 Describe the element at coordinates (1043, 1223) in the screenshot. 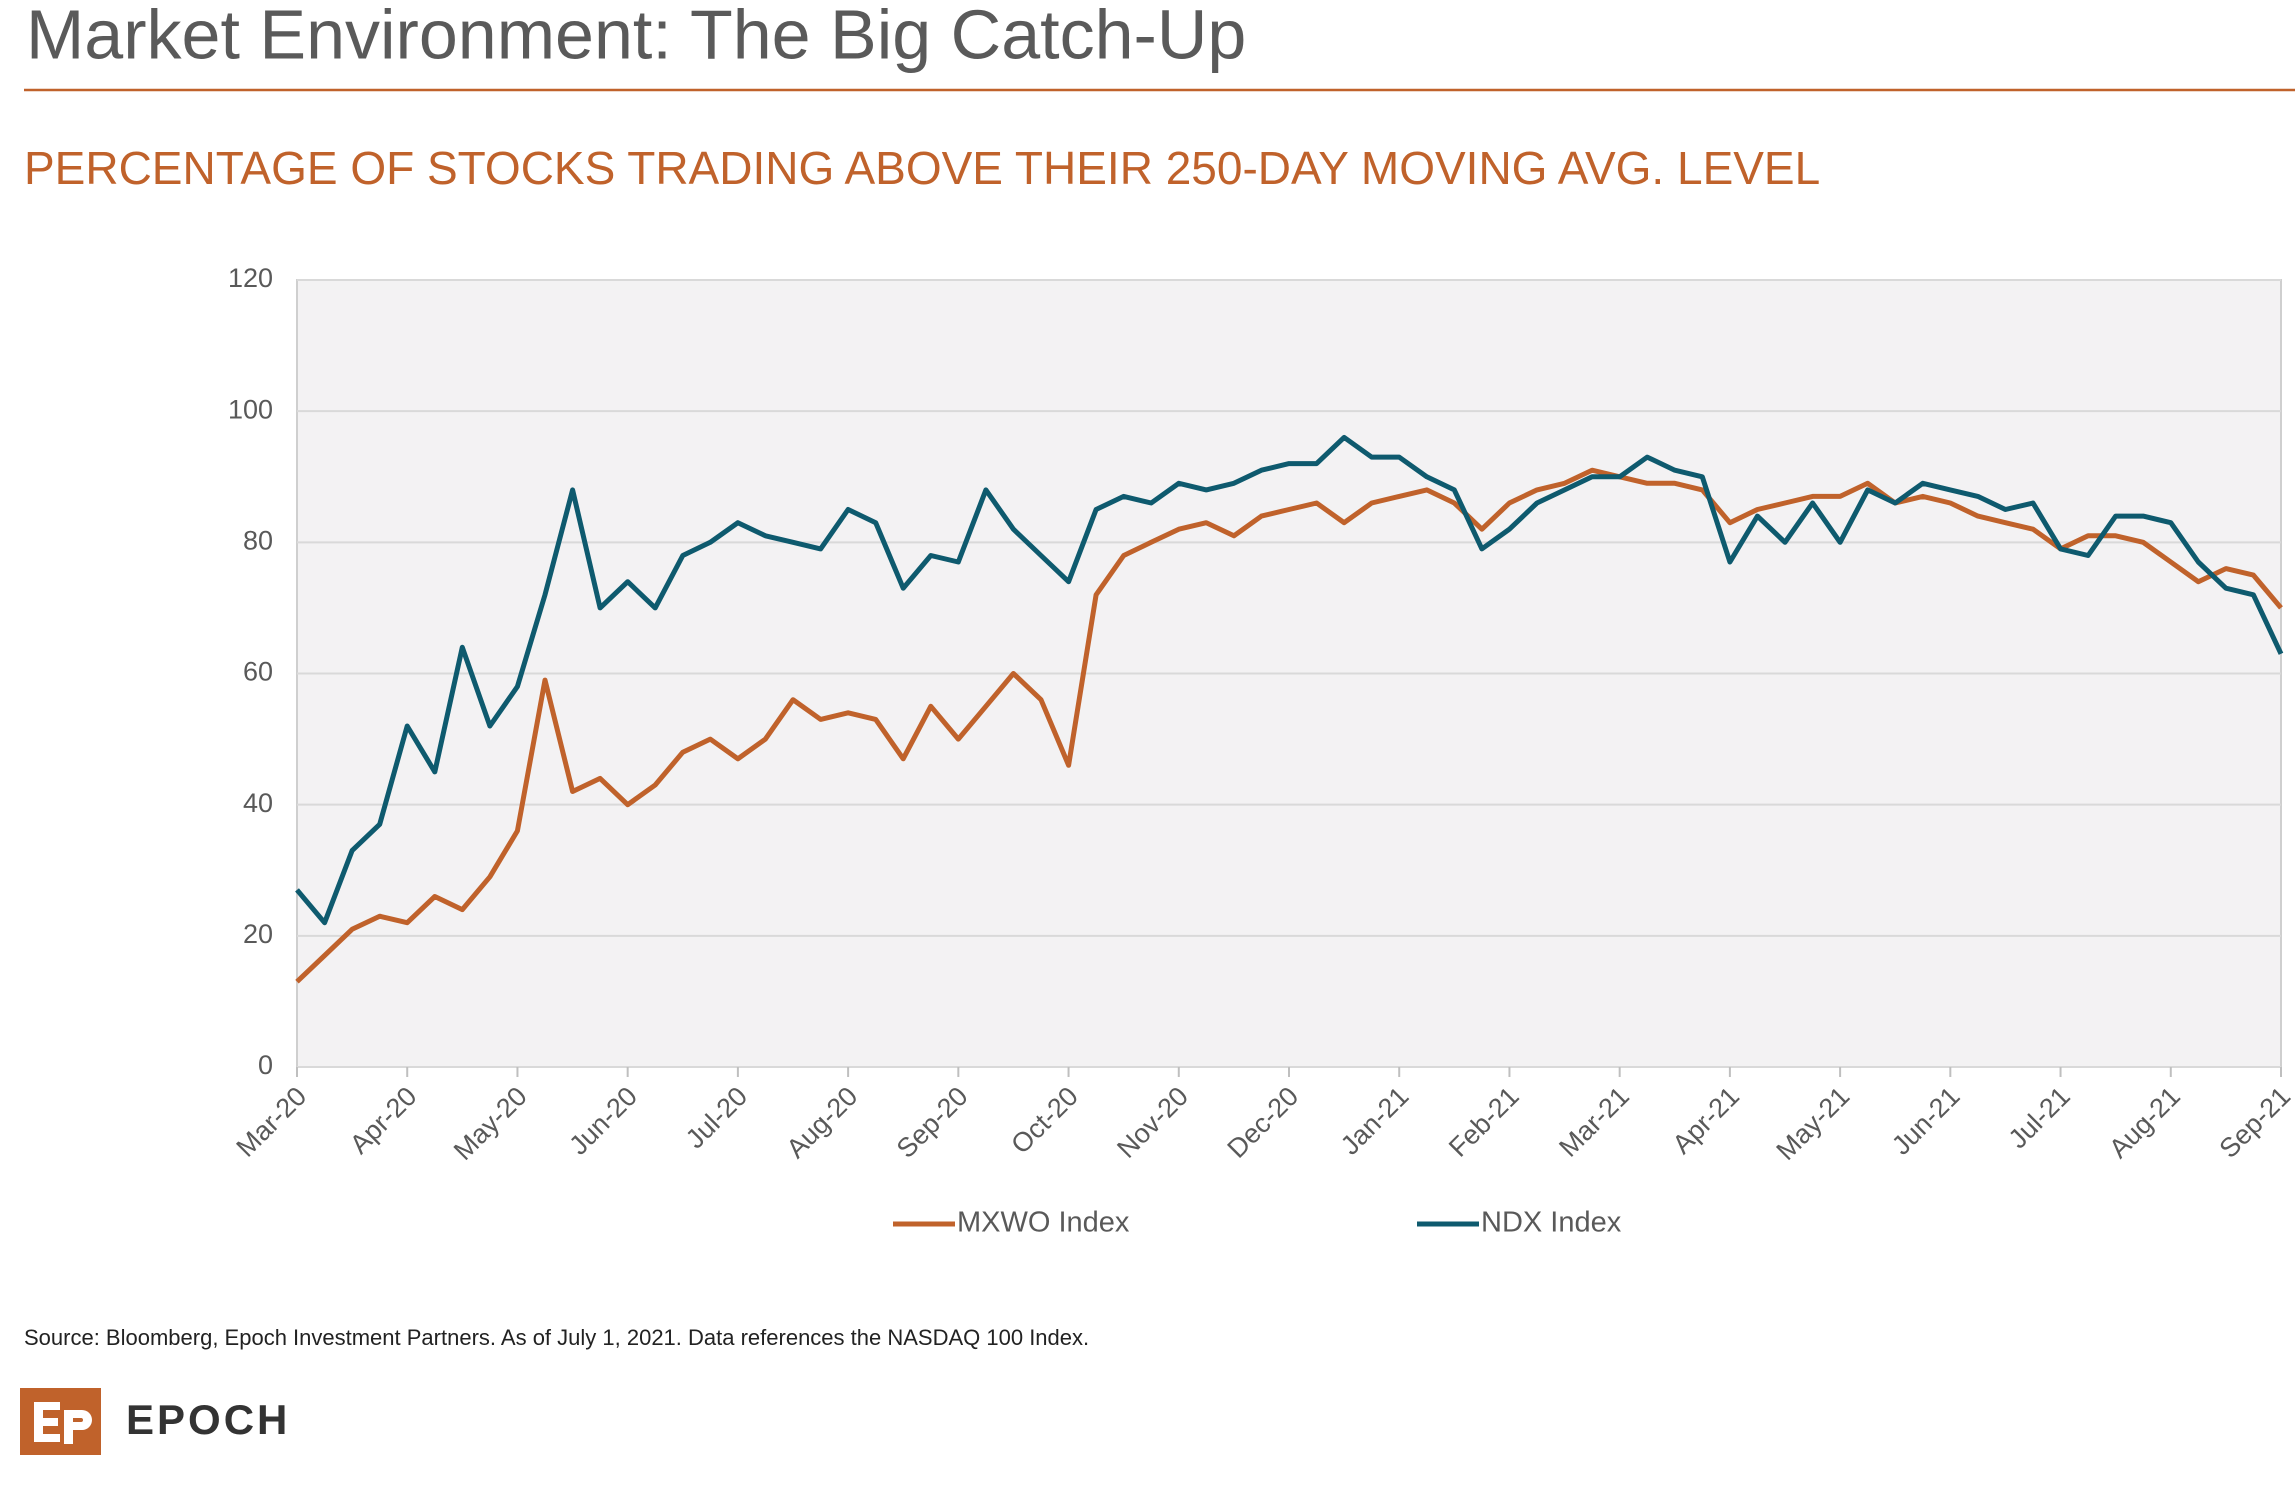

I see `legend-label: MXWO Index` at that location.